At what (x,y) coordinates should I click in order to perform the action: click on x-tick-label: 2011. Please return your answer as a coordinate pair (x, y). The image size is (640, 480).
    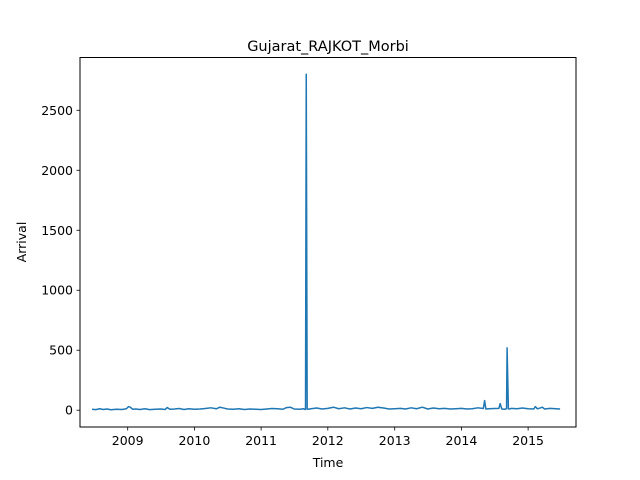
    Looking at the image, I should click on (261, 440).